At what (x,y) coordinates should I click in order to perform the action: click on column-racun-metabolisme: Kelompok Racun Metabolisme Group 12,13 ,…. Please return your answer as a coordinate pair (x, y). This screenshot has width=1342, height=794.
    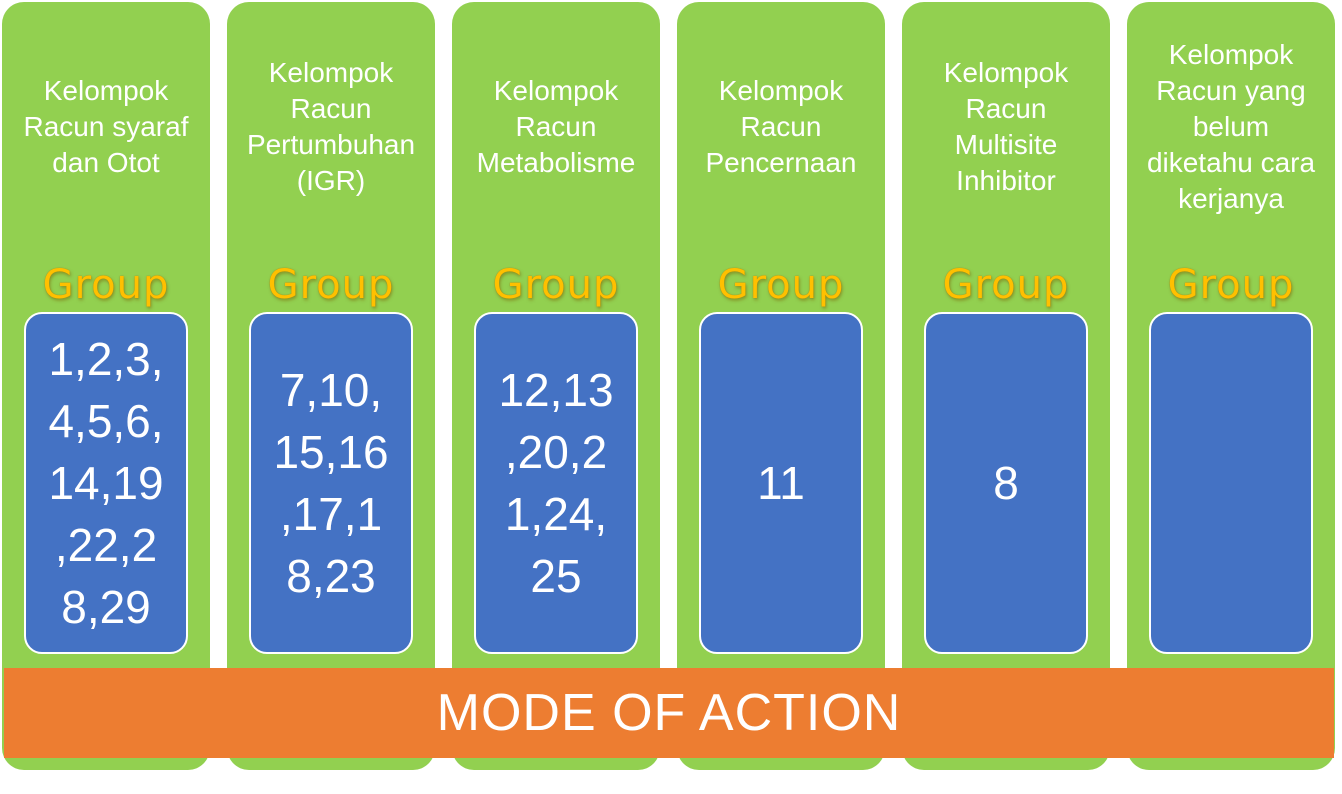
    Looking at the image, I should click on (556, 386).